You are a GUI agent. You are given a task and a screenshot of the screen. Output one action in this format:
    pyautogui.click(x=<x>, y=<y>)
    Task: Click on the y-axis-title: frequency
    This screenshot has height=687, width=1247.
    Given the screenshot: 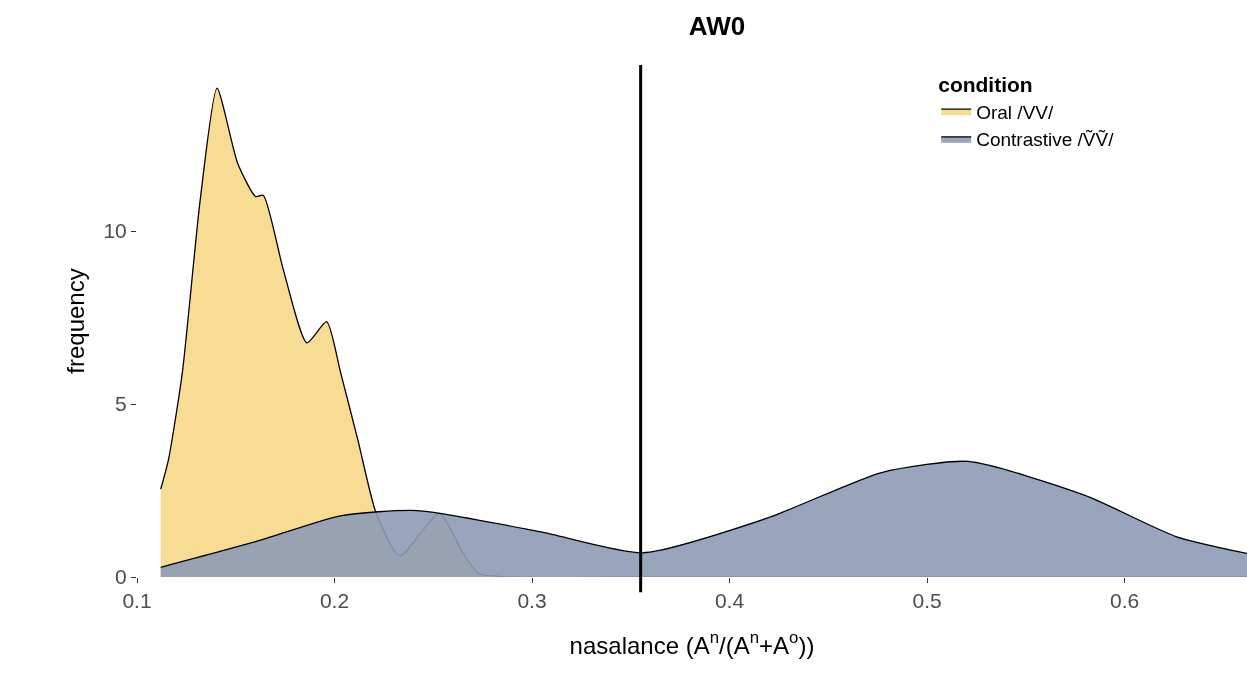 What is the action you would take?
    pyautogui.click(x=75, y=321)
    